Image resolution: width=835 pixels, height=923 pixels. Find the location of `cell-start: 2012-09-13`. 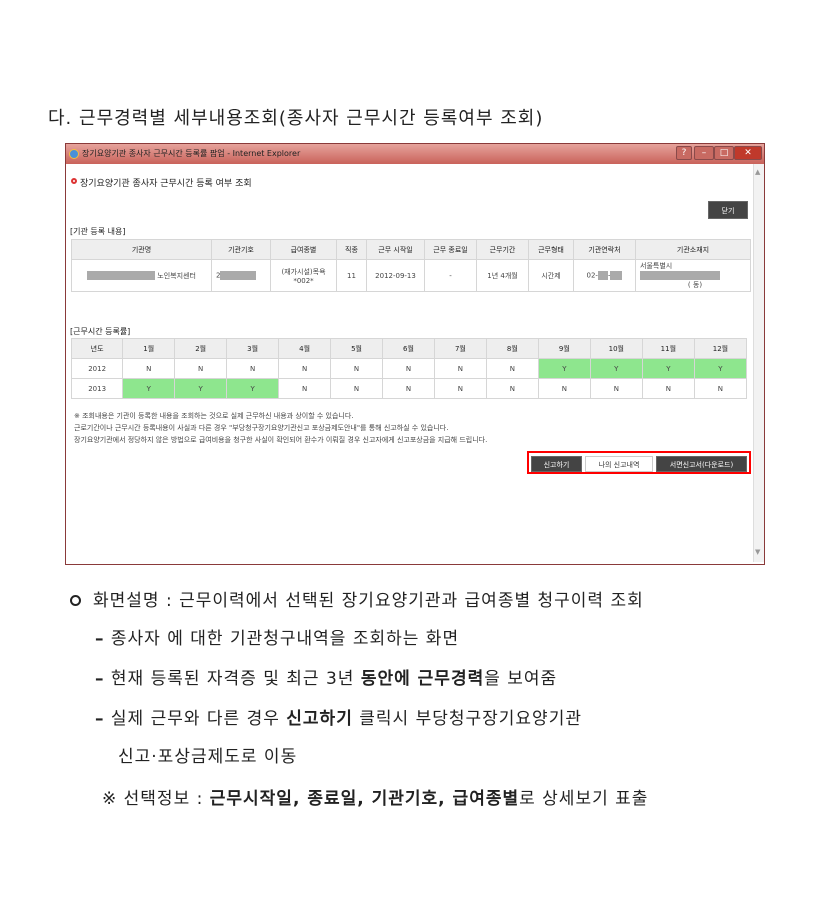

cell-start: 2012-09-13 is located at coordinates (395, 275).